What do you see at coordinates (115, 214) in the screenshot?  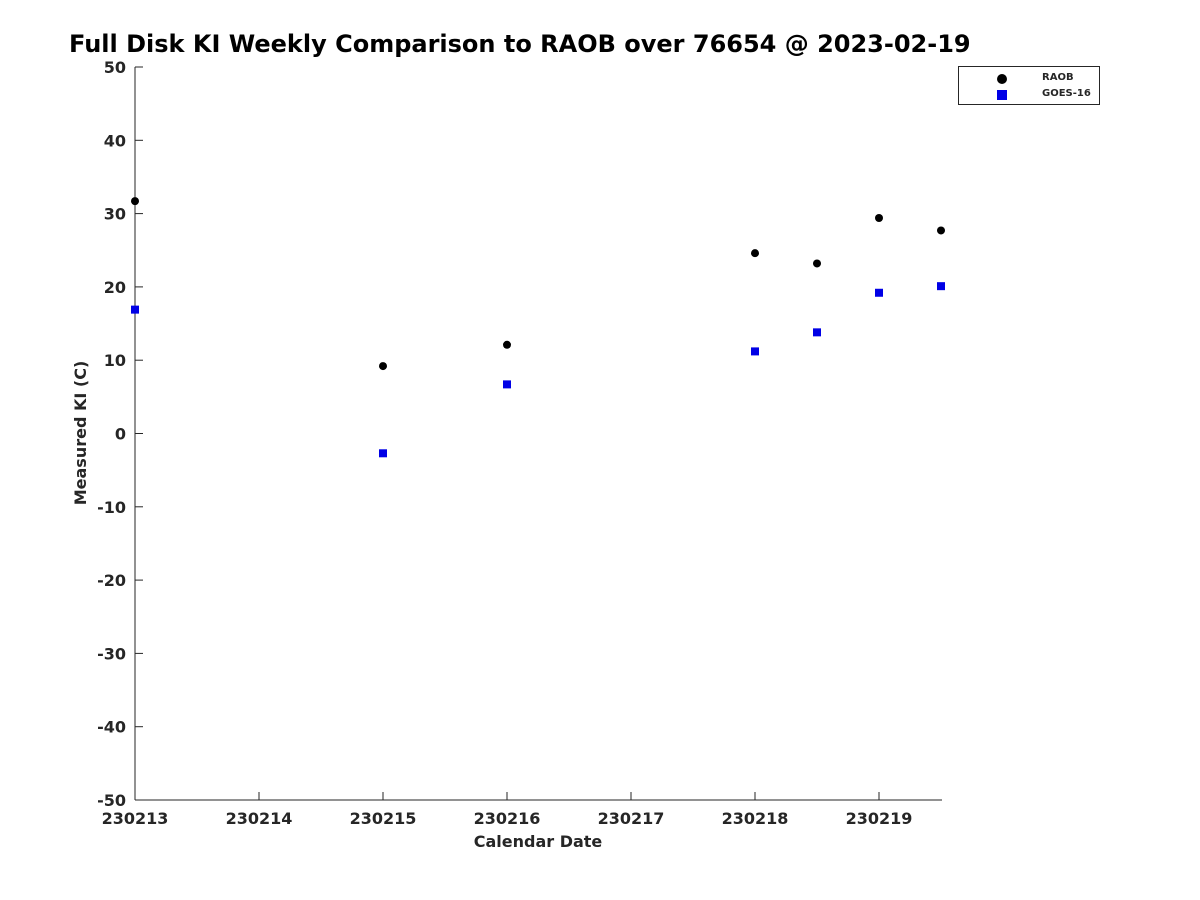 I see `y-tick-label: 30` at bounding box center [115, 214].